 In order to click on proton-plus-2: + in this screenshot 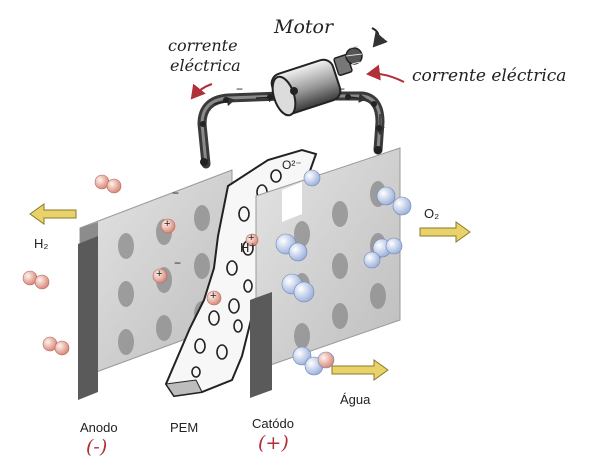, I will do `click(159, 274)`.